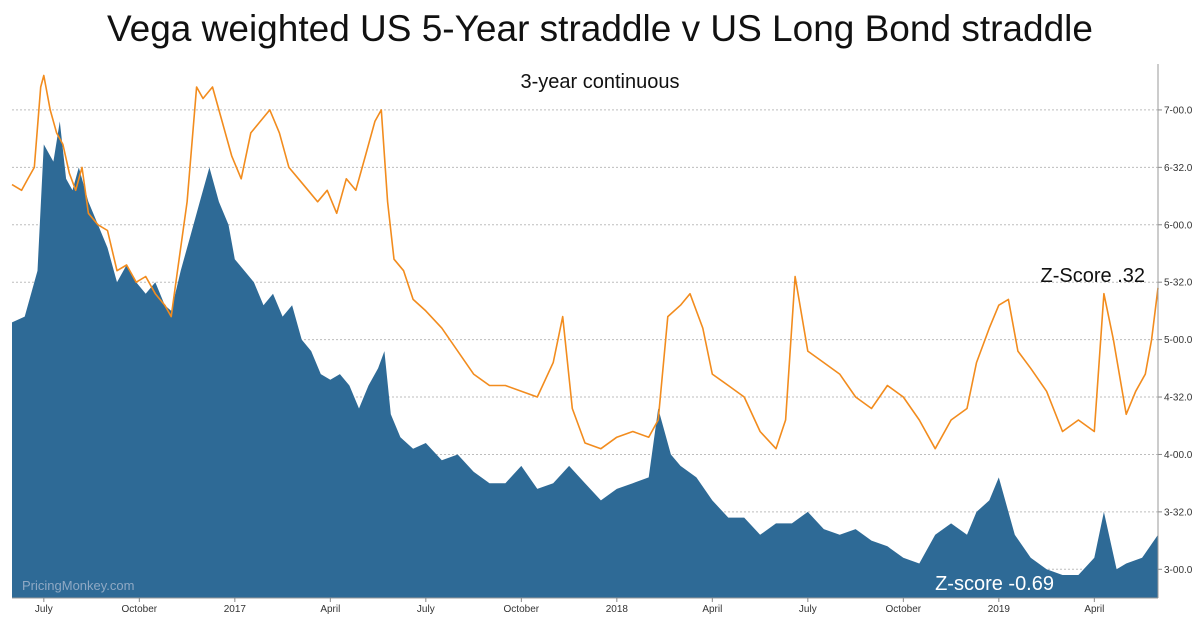  Describe the element at coordinates (1178, 455) in the screenshot. I see `y-tick-label: 4-00.0` at that location.